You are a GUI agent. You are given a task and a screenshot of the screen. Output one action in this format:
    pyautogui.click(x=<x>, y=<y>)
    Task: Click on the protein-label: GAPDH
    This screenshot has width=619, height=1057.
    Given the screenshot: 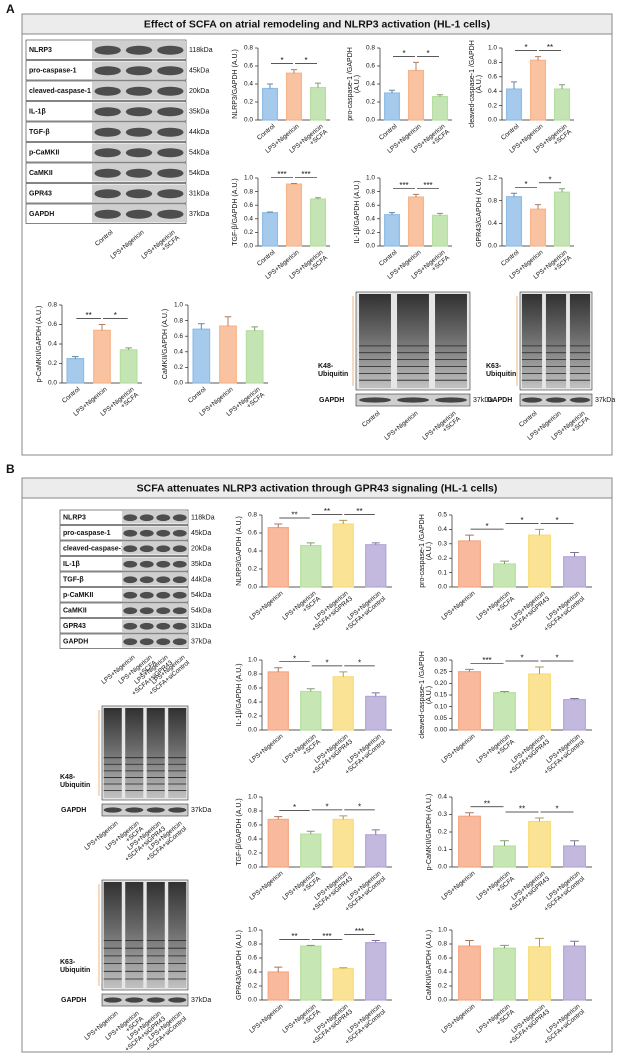 What is the action you would take?
    pyautogui.click(x=75, y=642)
    